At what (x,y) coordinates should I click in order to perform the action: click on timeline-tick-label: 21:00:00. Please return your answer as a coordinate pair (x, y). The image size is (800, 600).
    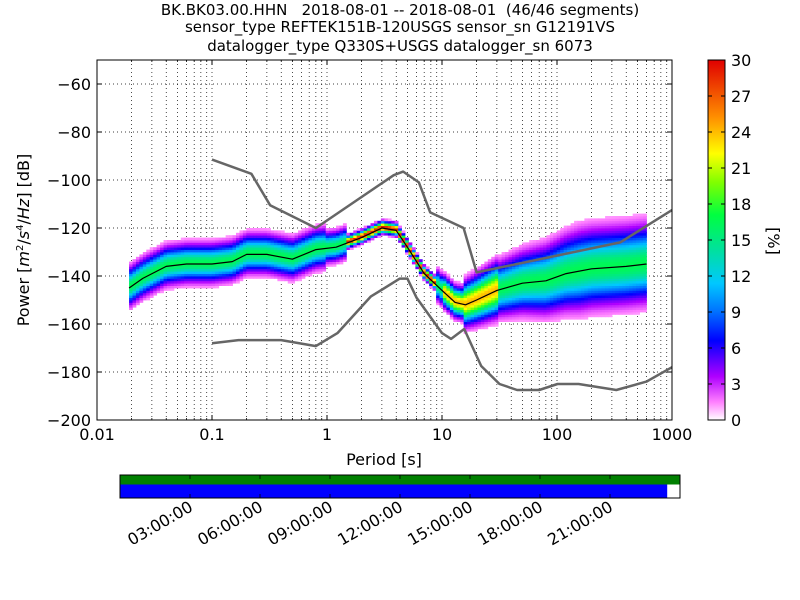
    Looking at the image, I should click on (580, 523).